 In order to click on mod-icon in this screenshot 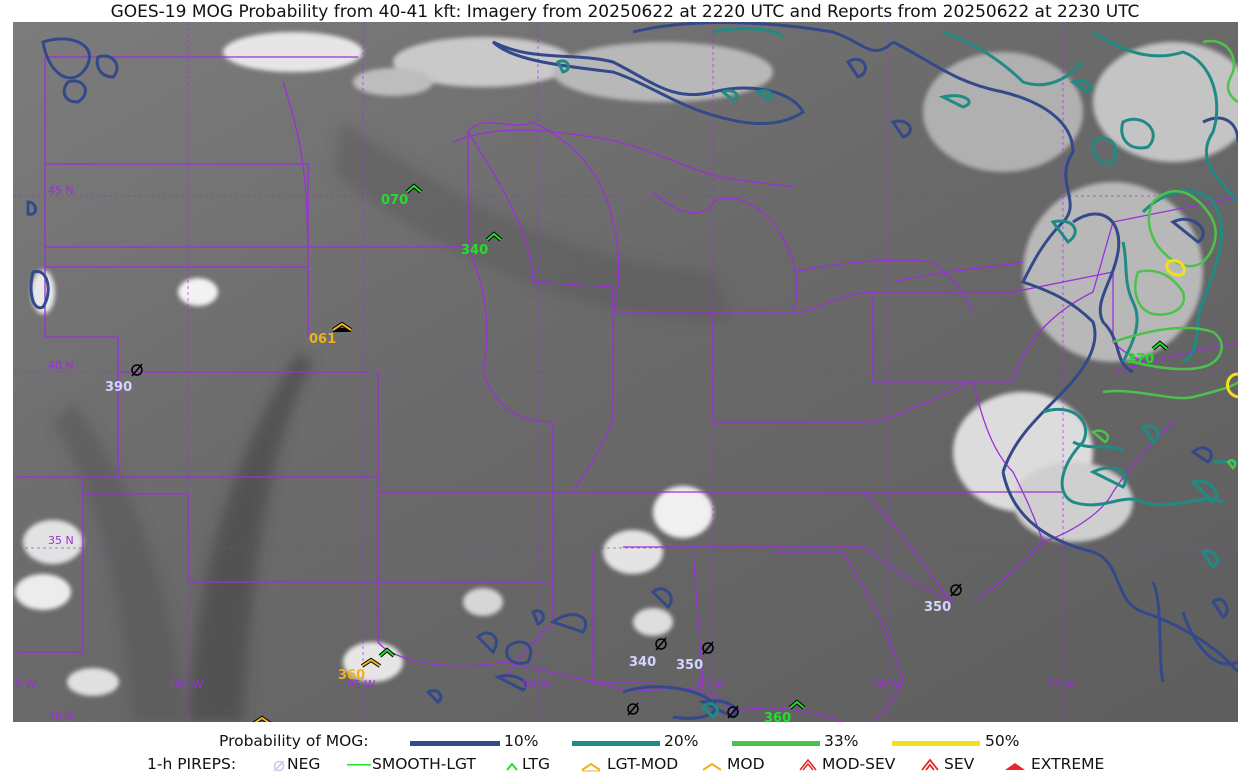, I will do `click(712, 766)`.